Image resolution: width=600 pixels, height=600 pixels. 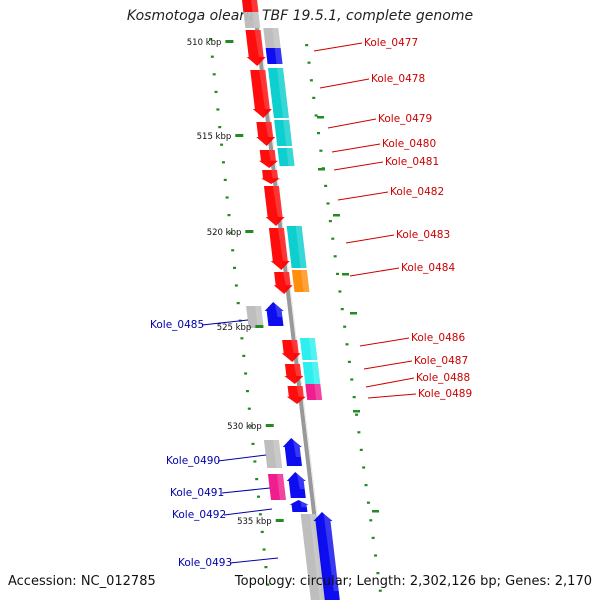 I want to click on gene-label-kole-0483: Kole_0483, so click(x=423, y=235).